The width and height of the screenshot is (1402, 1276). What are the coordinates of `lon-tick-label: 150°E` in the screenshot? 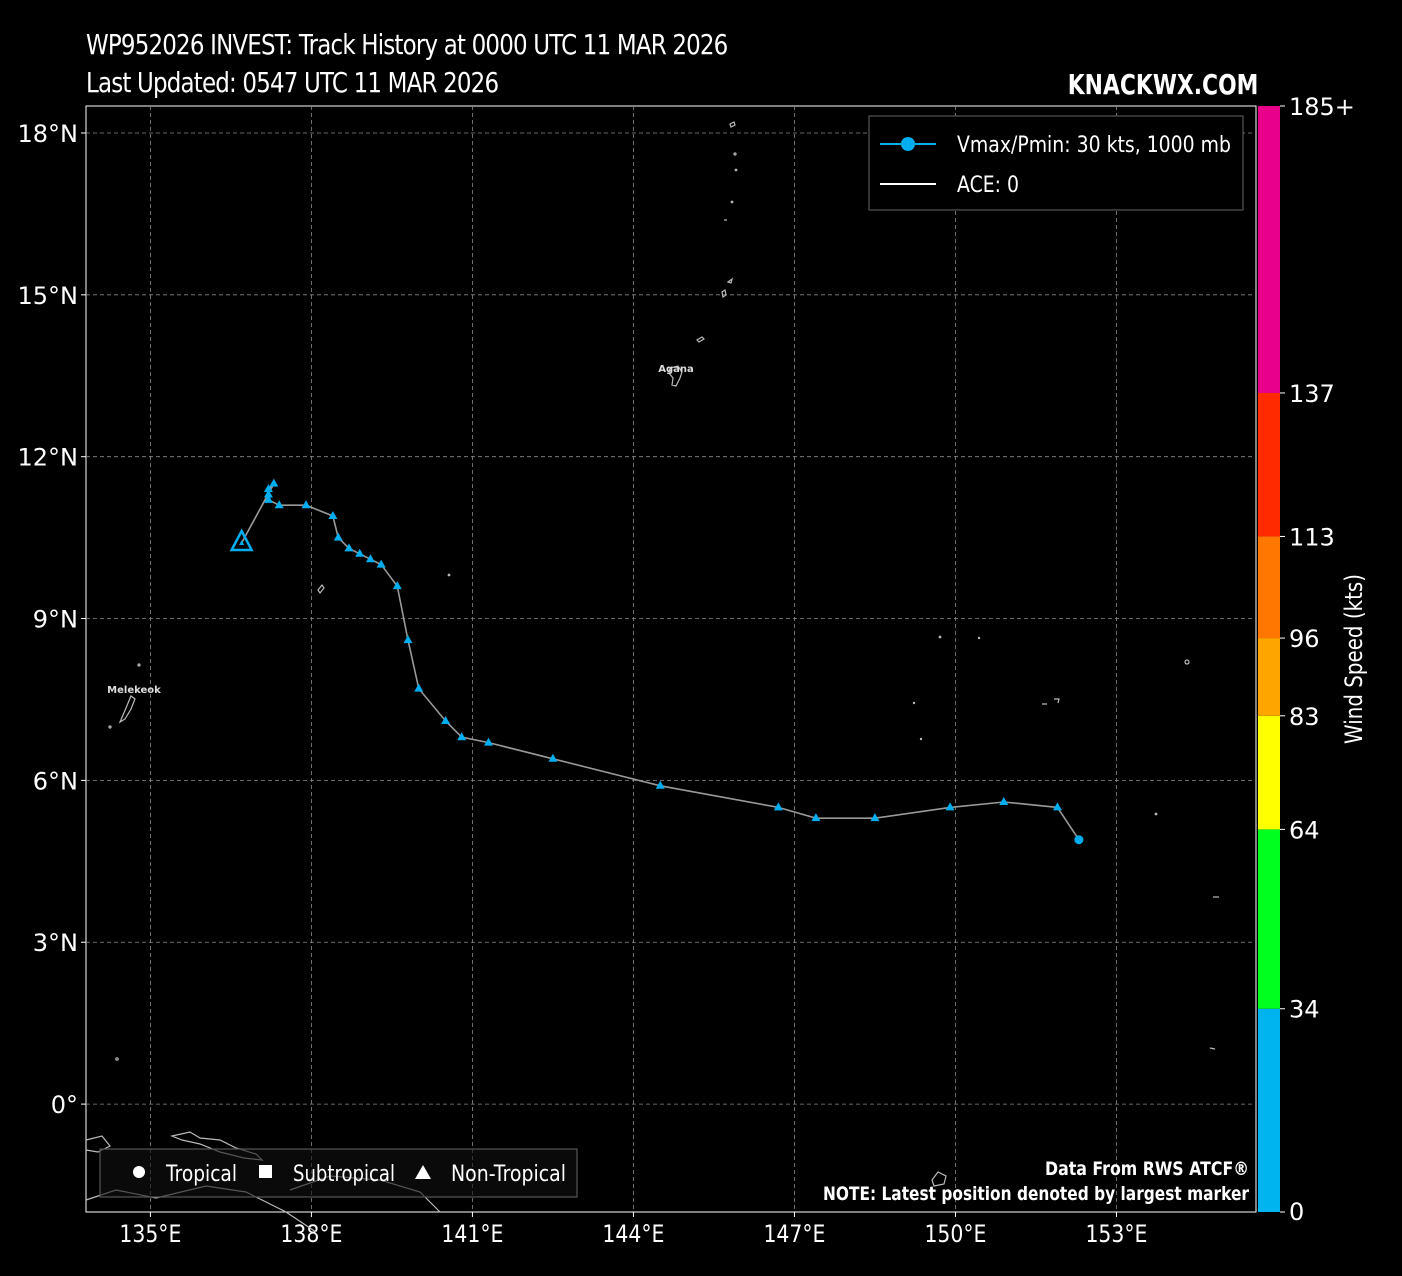 It's located at (955, 1234).